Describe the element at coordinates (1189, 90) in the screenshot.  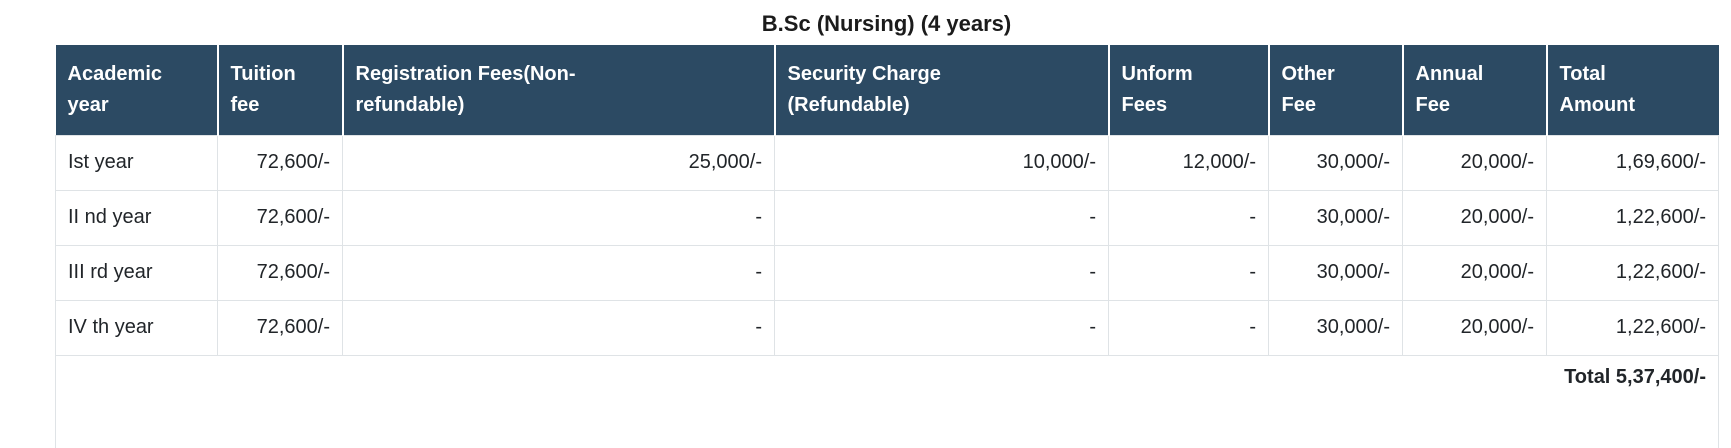
I see `column-header-uniform-fees: Unform Fees` at that location.